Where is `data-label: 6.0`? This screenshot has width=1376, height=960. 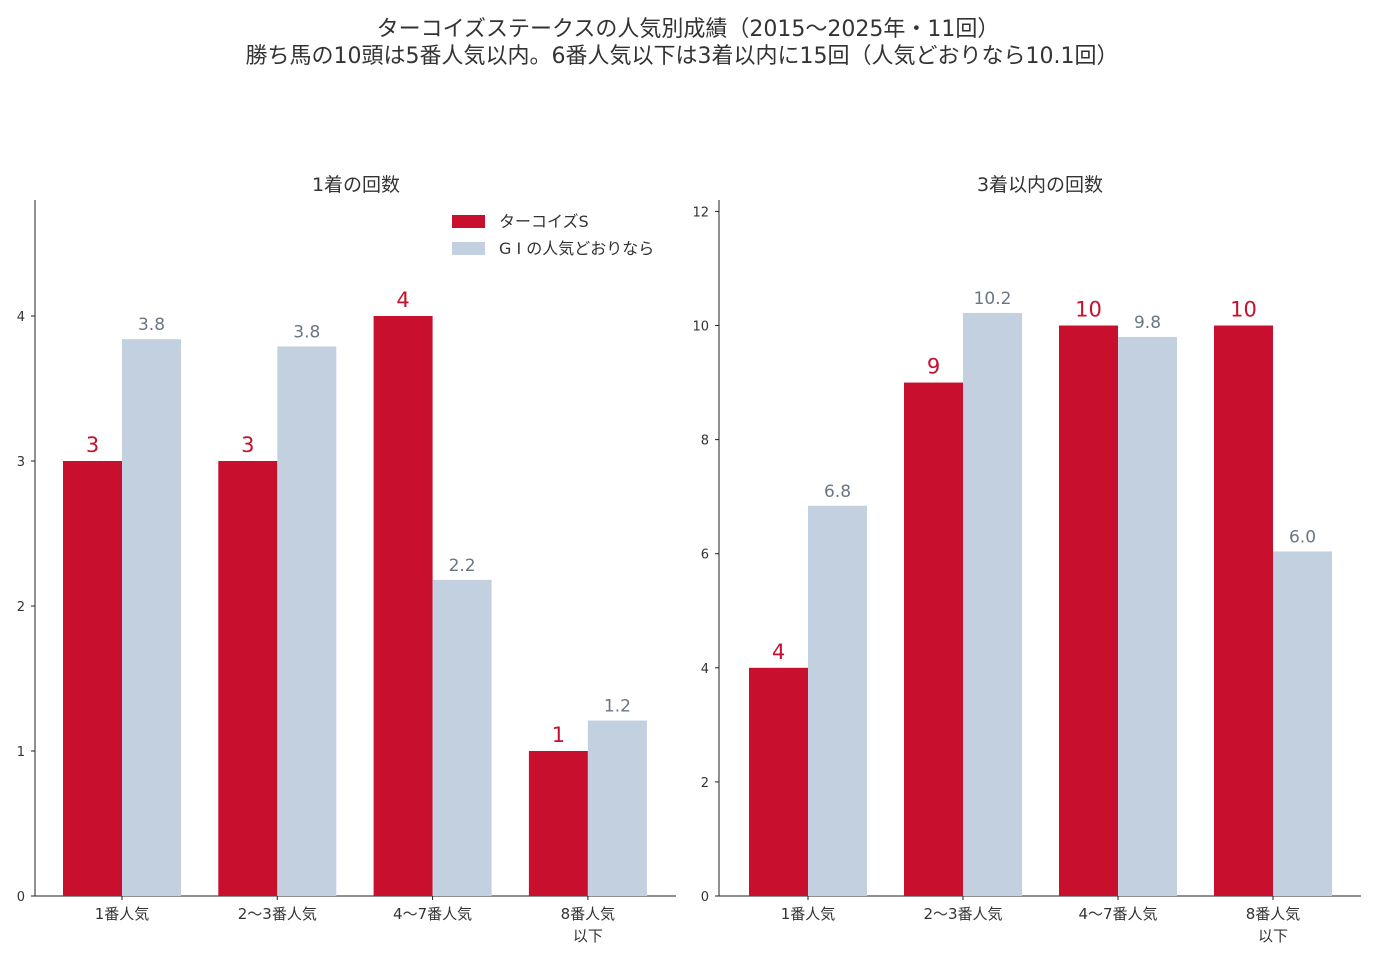
data-label: 6.0 is located at coordinates (1302, 537).